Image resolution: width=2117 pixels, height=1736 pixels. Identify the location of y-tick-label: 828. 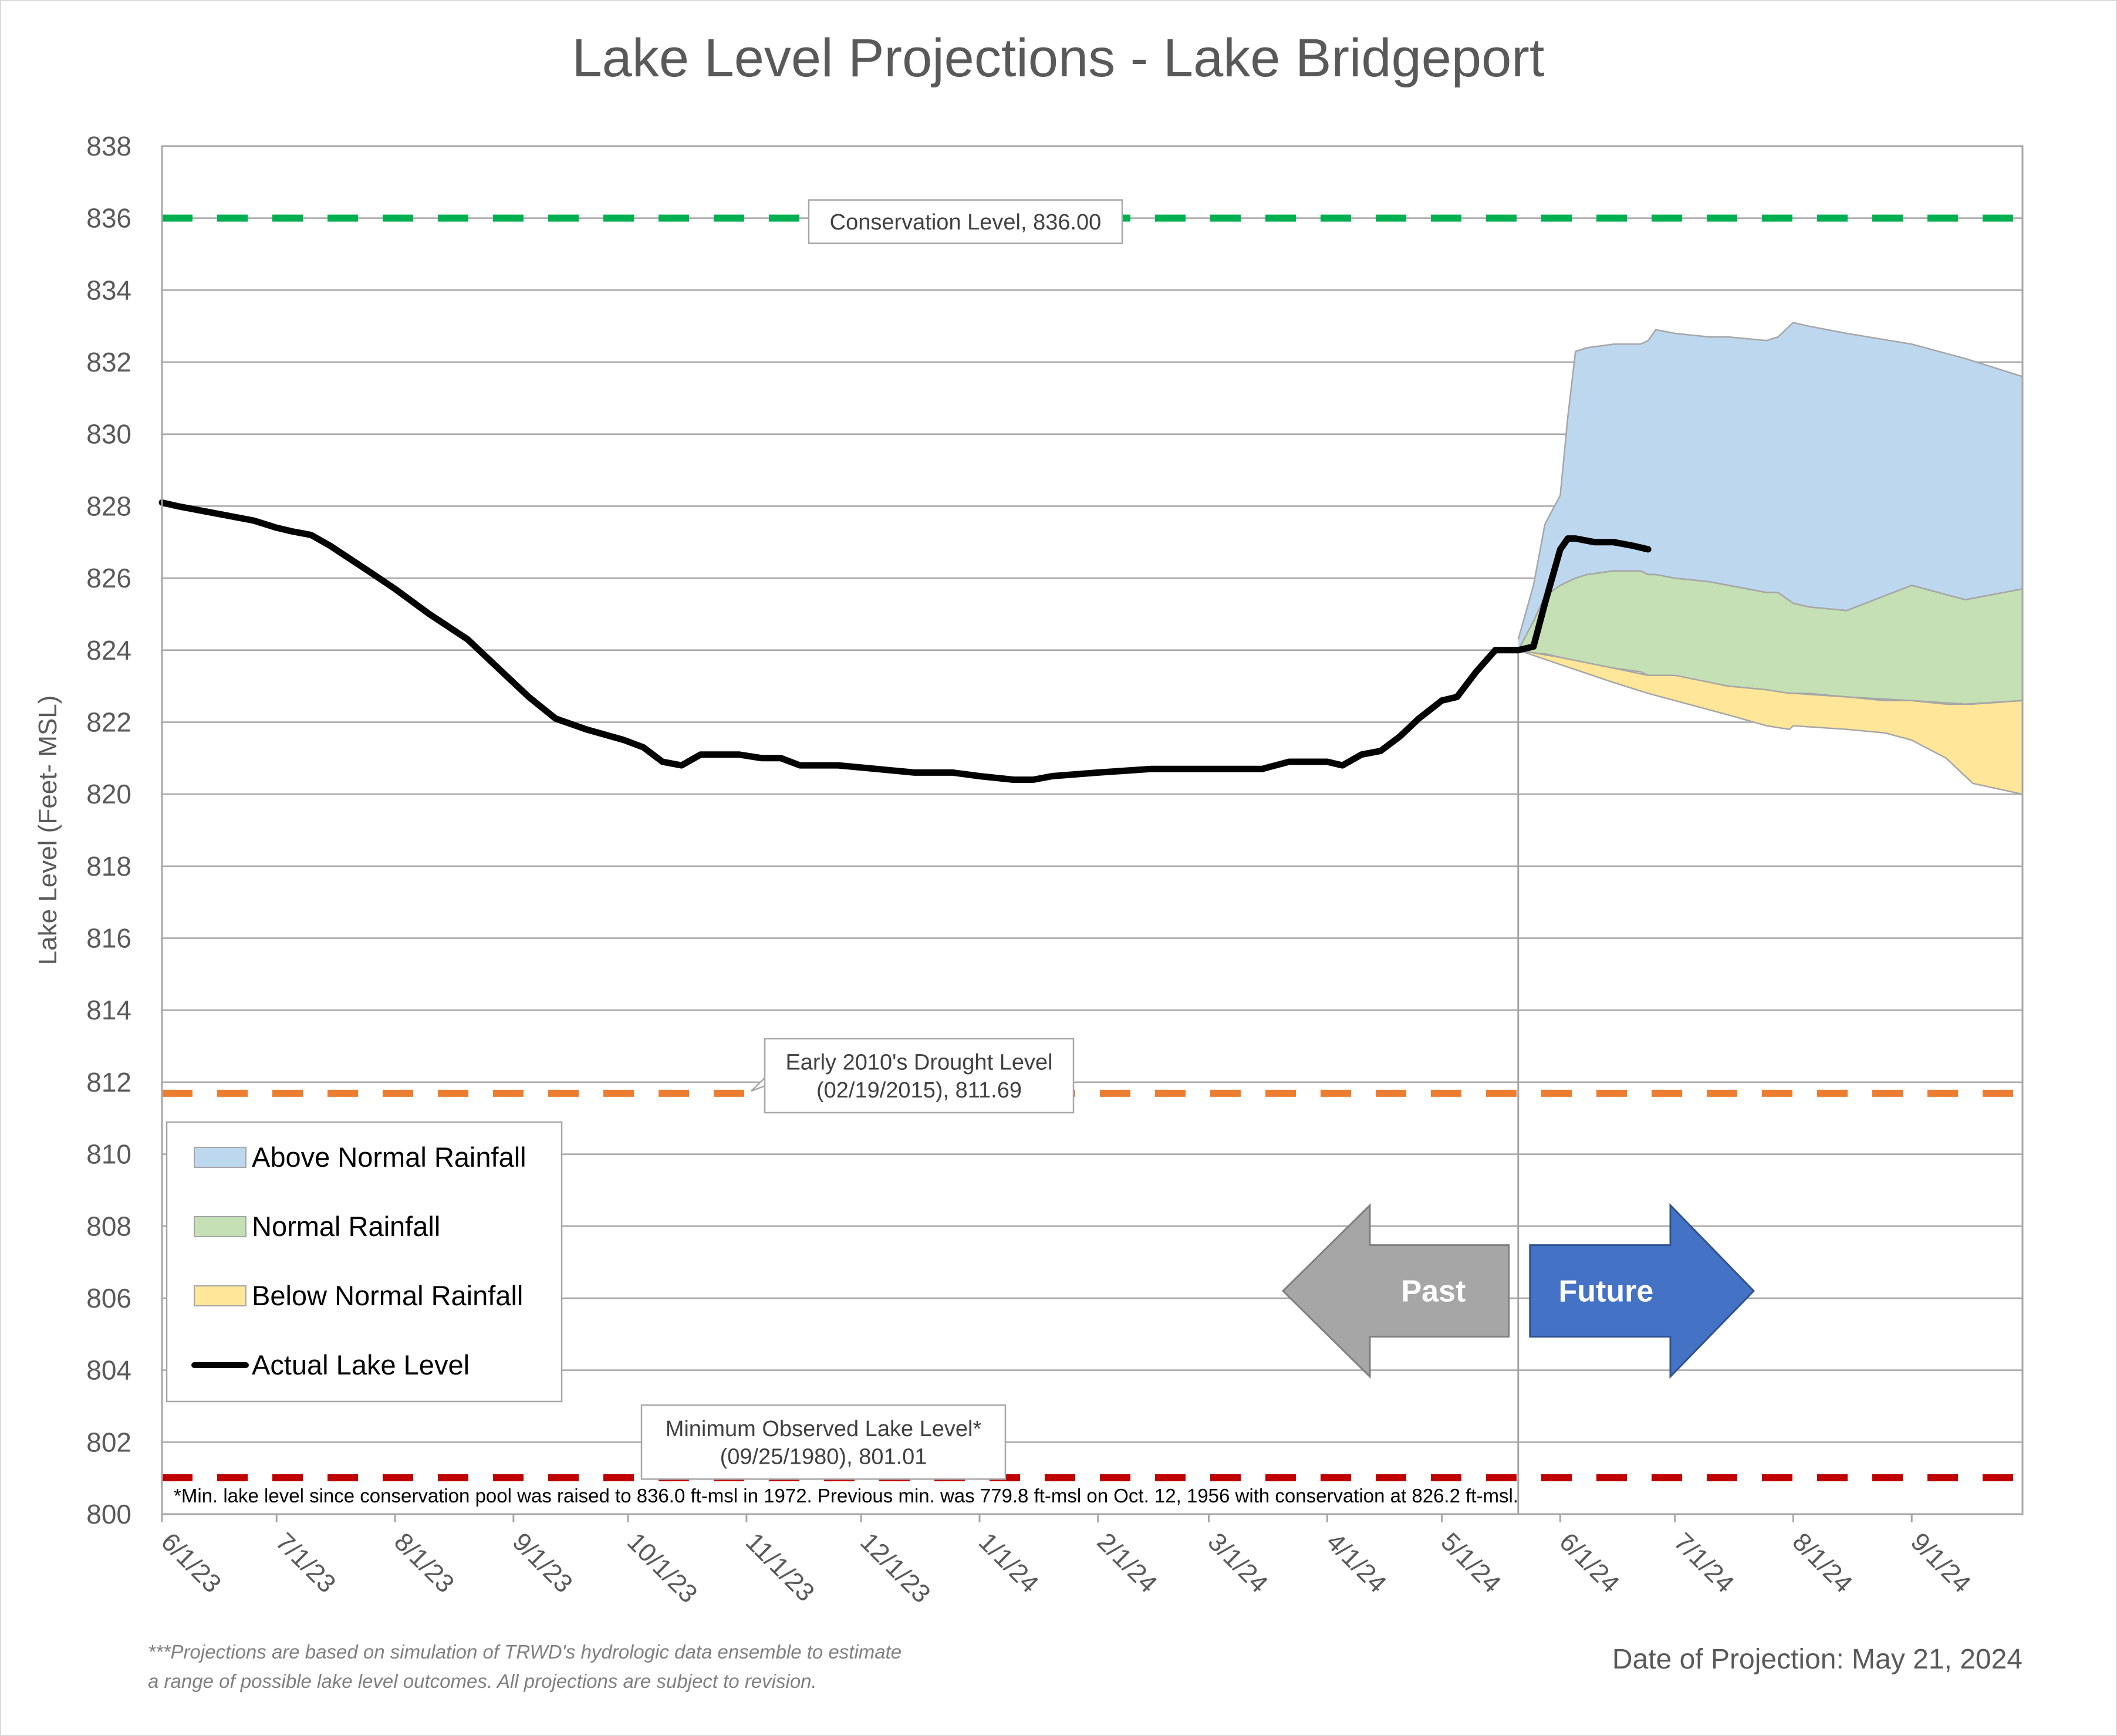
(108, 506).